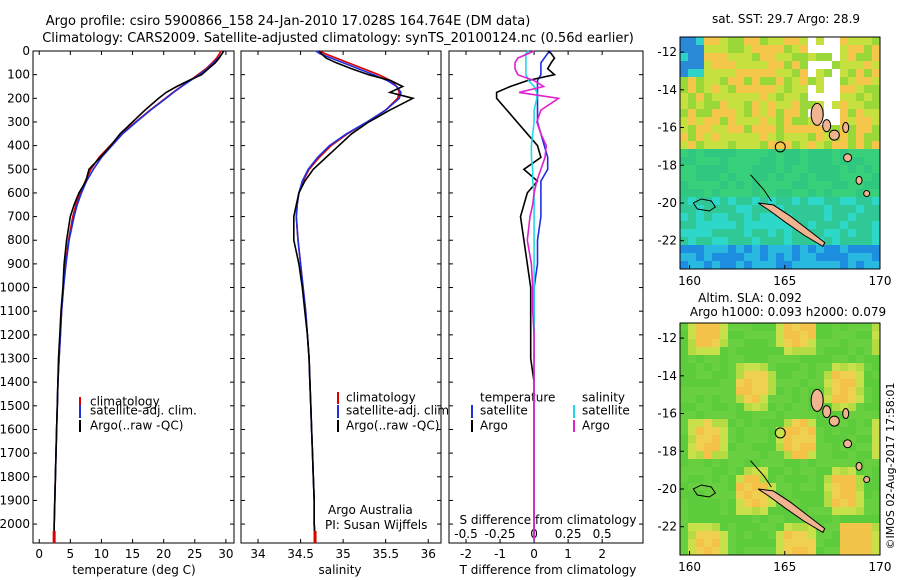 This screenshot has width=900, height=580. Describe the element at coordinates (880, 281) in the screenshot. I see `map-lon-label: 170` at that location.